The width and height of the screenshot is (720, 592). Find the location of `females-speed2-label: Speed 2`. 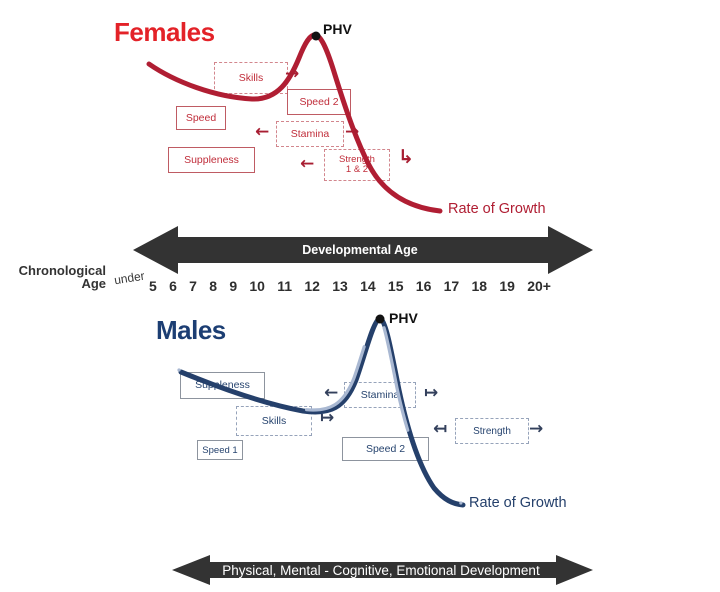

females-speed2-label: Speed 2 is located at coordinates (319, 101).